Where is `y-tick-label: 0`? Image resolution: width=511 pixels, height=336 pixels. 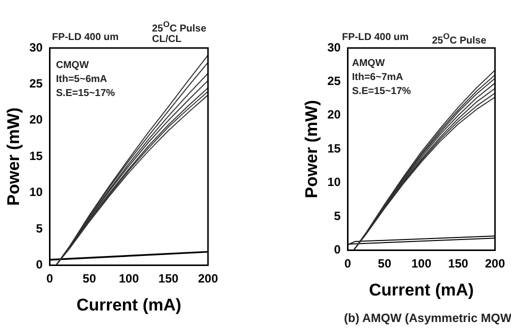
y-tick-label: 0 is located at coordinates (338, 249).